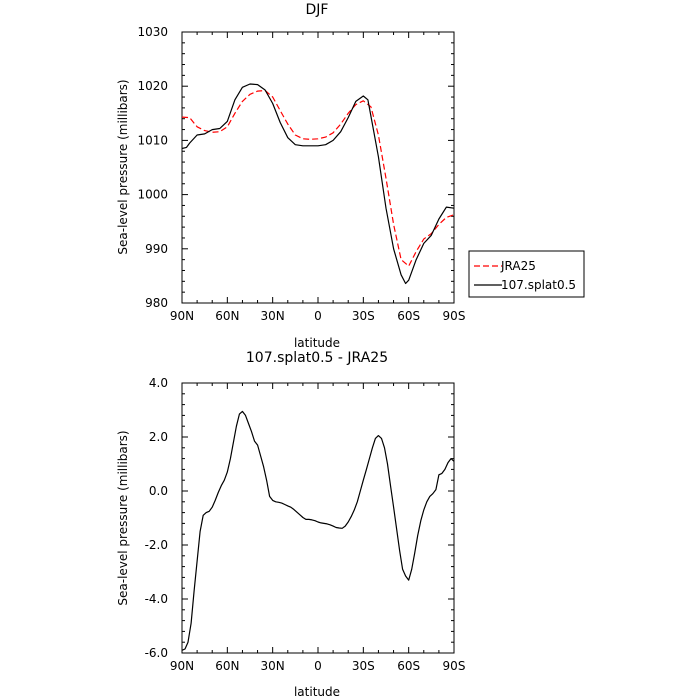  I want to click on y-tick-label: 2.0, so click(158, 437).